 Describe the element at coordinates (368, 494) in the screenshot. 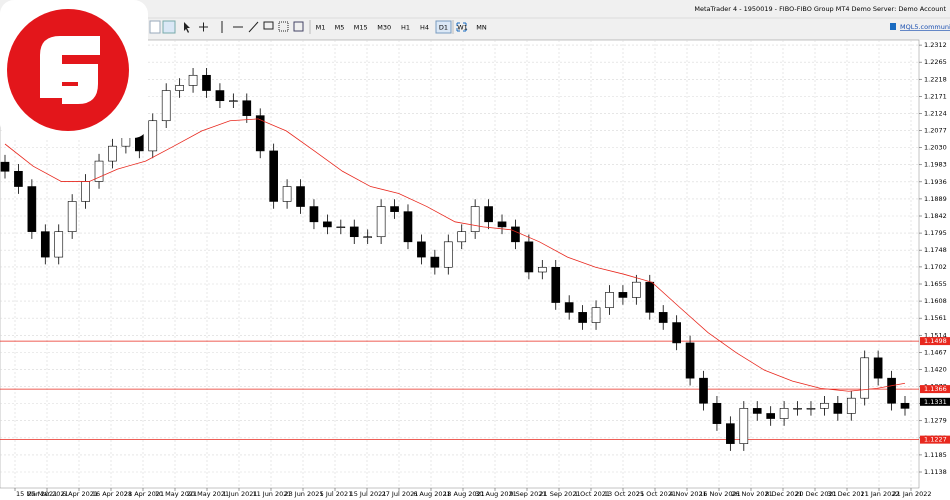

I see `x-tick-label: 15 Jul 2021` at that location.